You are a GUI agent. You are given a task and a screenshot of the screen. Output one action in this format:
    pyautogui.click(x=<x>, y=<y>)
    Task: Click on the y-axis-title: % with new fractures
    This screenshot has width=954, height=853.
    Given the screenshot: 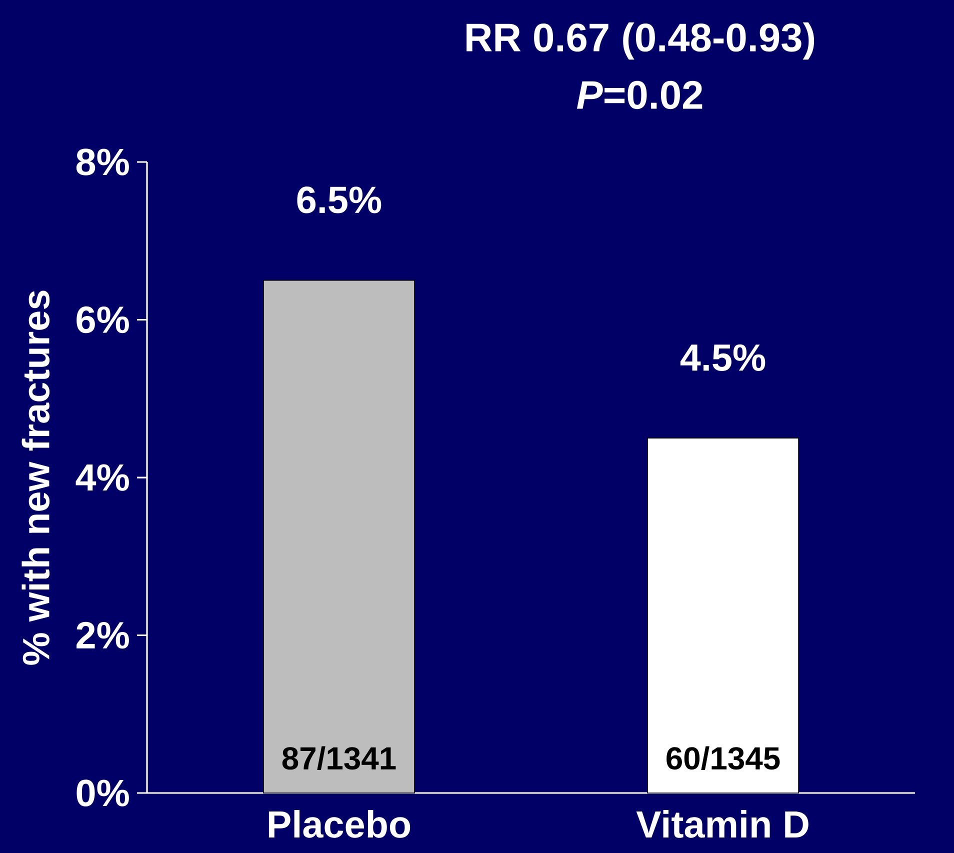 What is the action you would take?
    pyautogui.click(x=36, y=477)
    